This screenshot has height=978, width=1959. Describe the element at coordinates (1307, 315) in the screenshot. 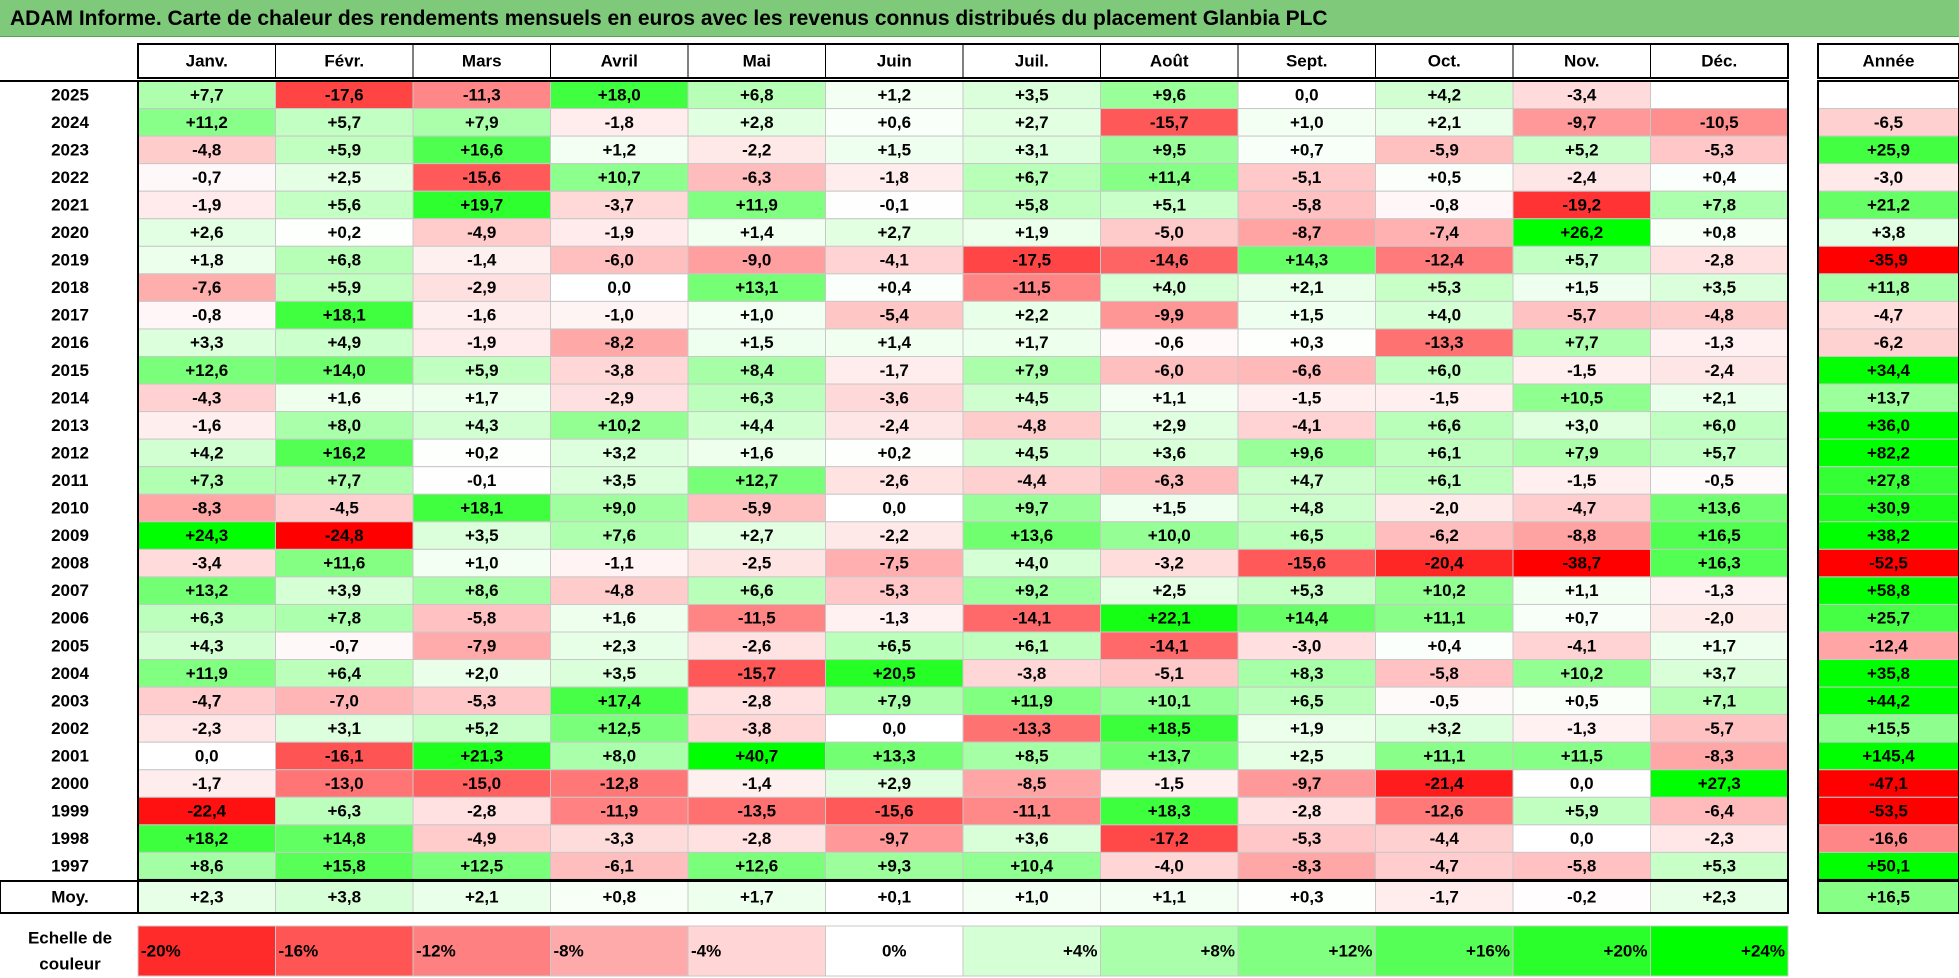

I see `heat-cell-value: +1,5` at that location.